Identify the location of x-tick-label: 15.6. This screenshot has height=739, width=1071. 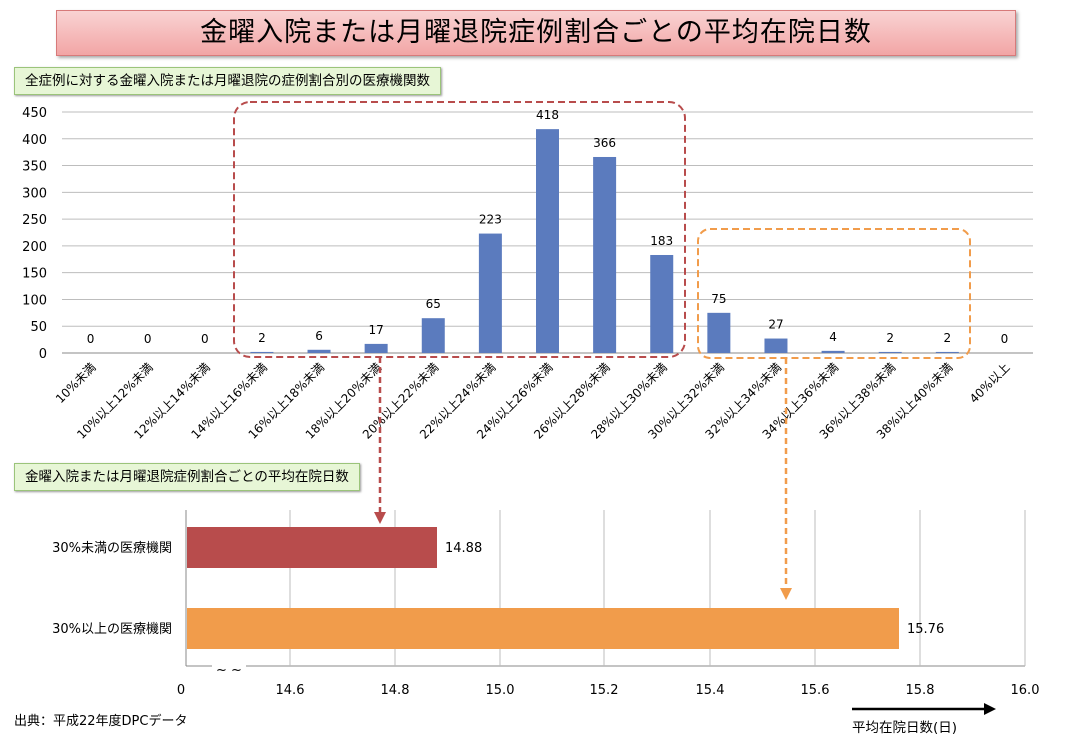
(815, 690).